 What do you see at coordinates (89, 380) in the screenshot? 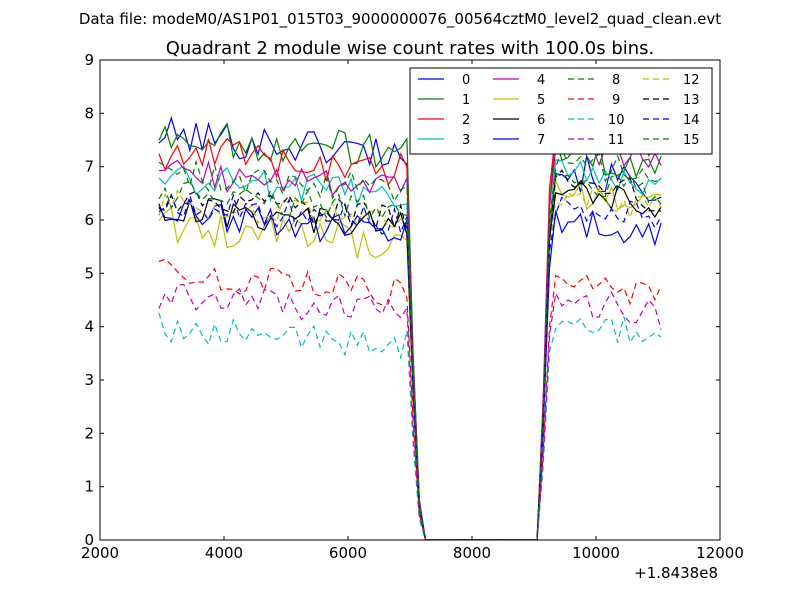
I see `y-tick-label: 3` at bounding box center [89, 380].